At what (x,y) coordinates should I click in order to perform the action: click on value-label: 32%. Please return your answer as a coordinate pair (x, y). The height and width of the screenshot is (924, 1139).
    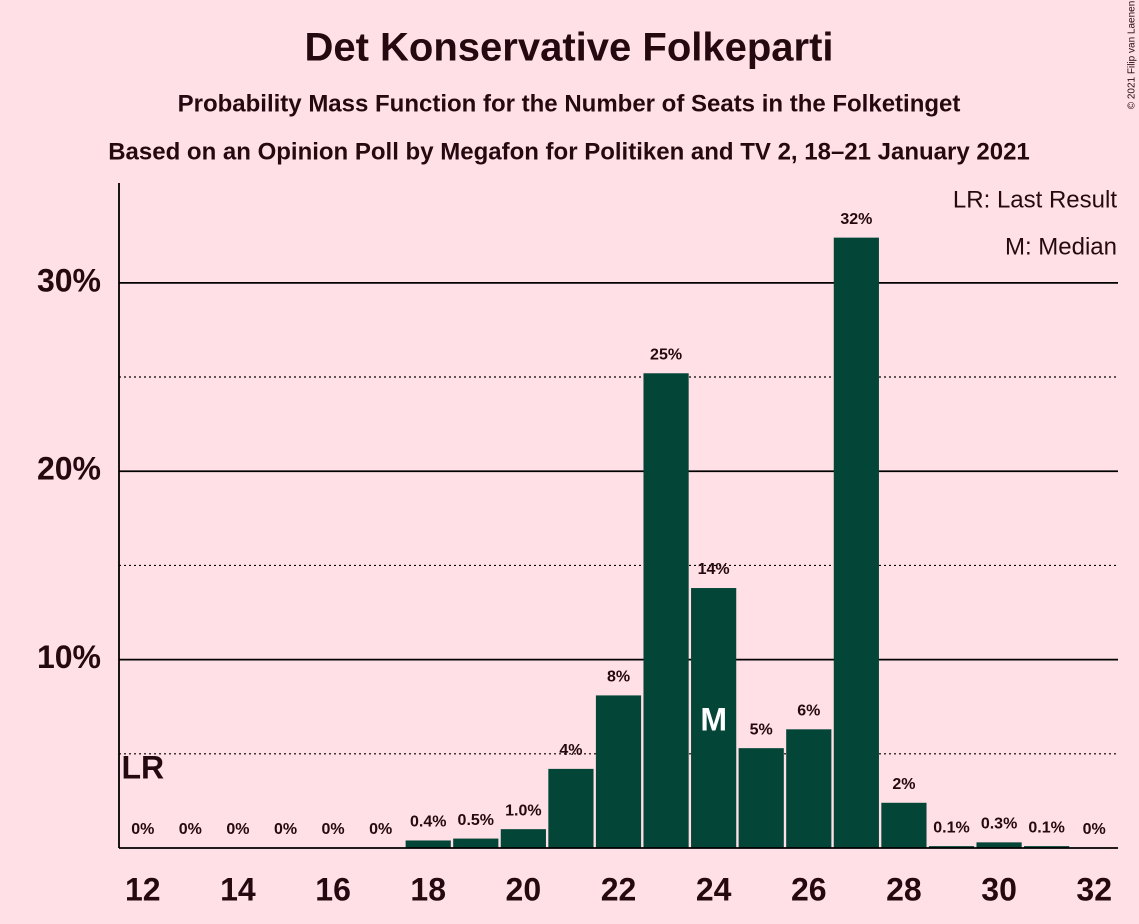
    Looking at the image, I should click on (856, 219).